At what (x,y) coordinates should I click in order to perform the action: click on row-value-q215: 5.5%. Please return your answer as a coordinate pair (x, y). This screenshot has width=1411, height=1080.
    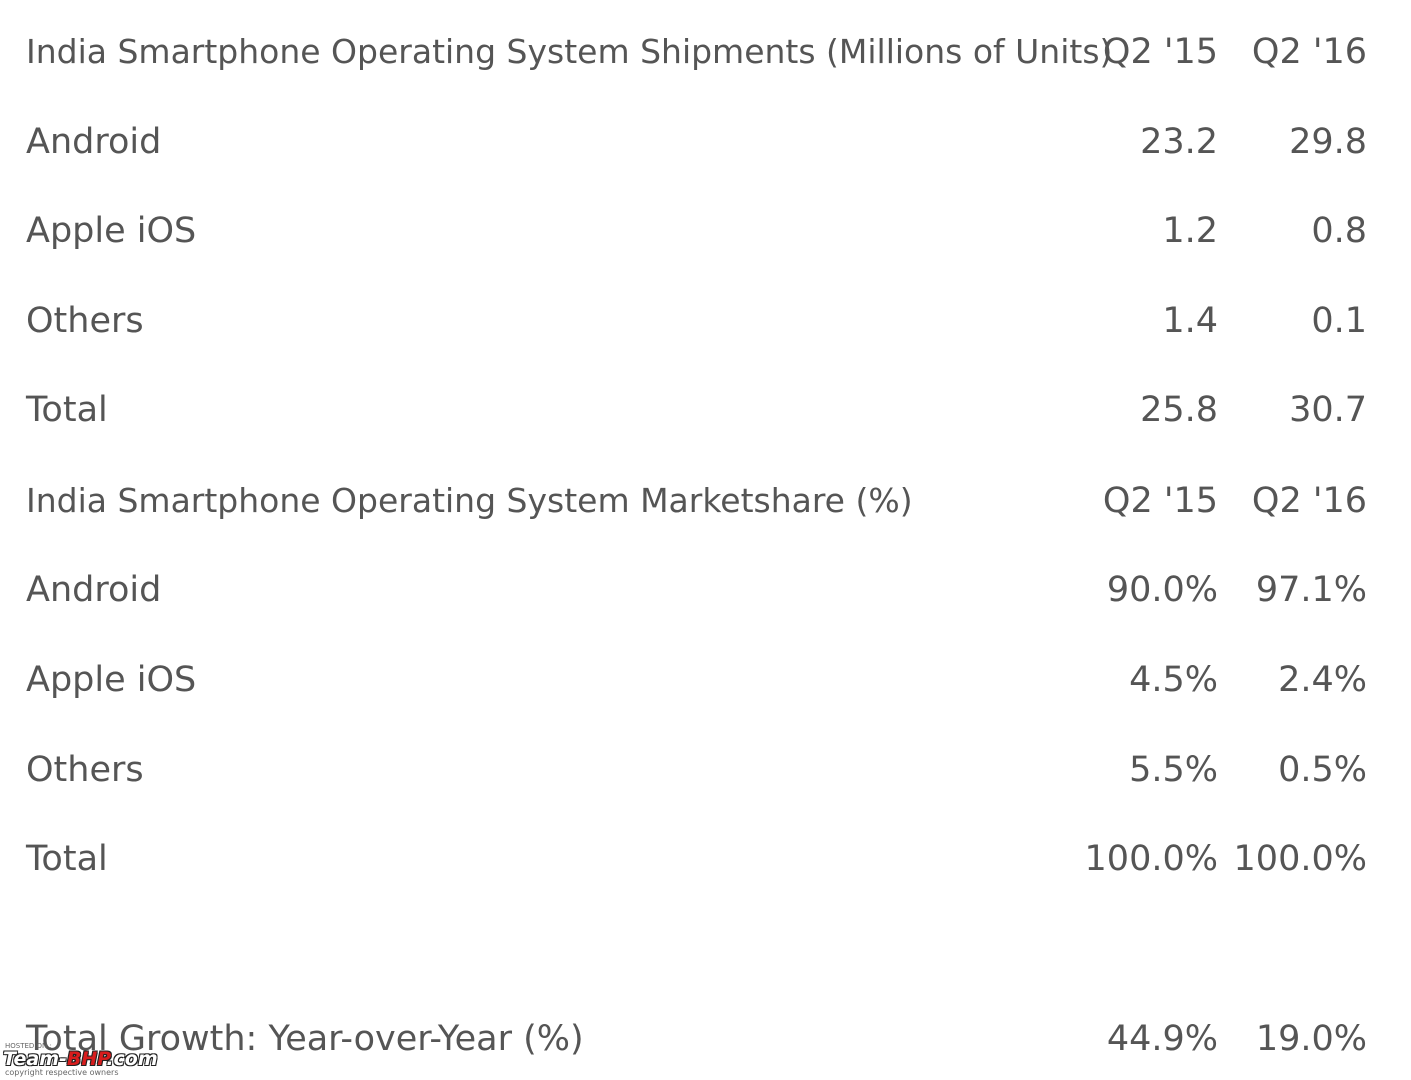
    Looking at the image, I should click on (1173, 770).